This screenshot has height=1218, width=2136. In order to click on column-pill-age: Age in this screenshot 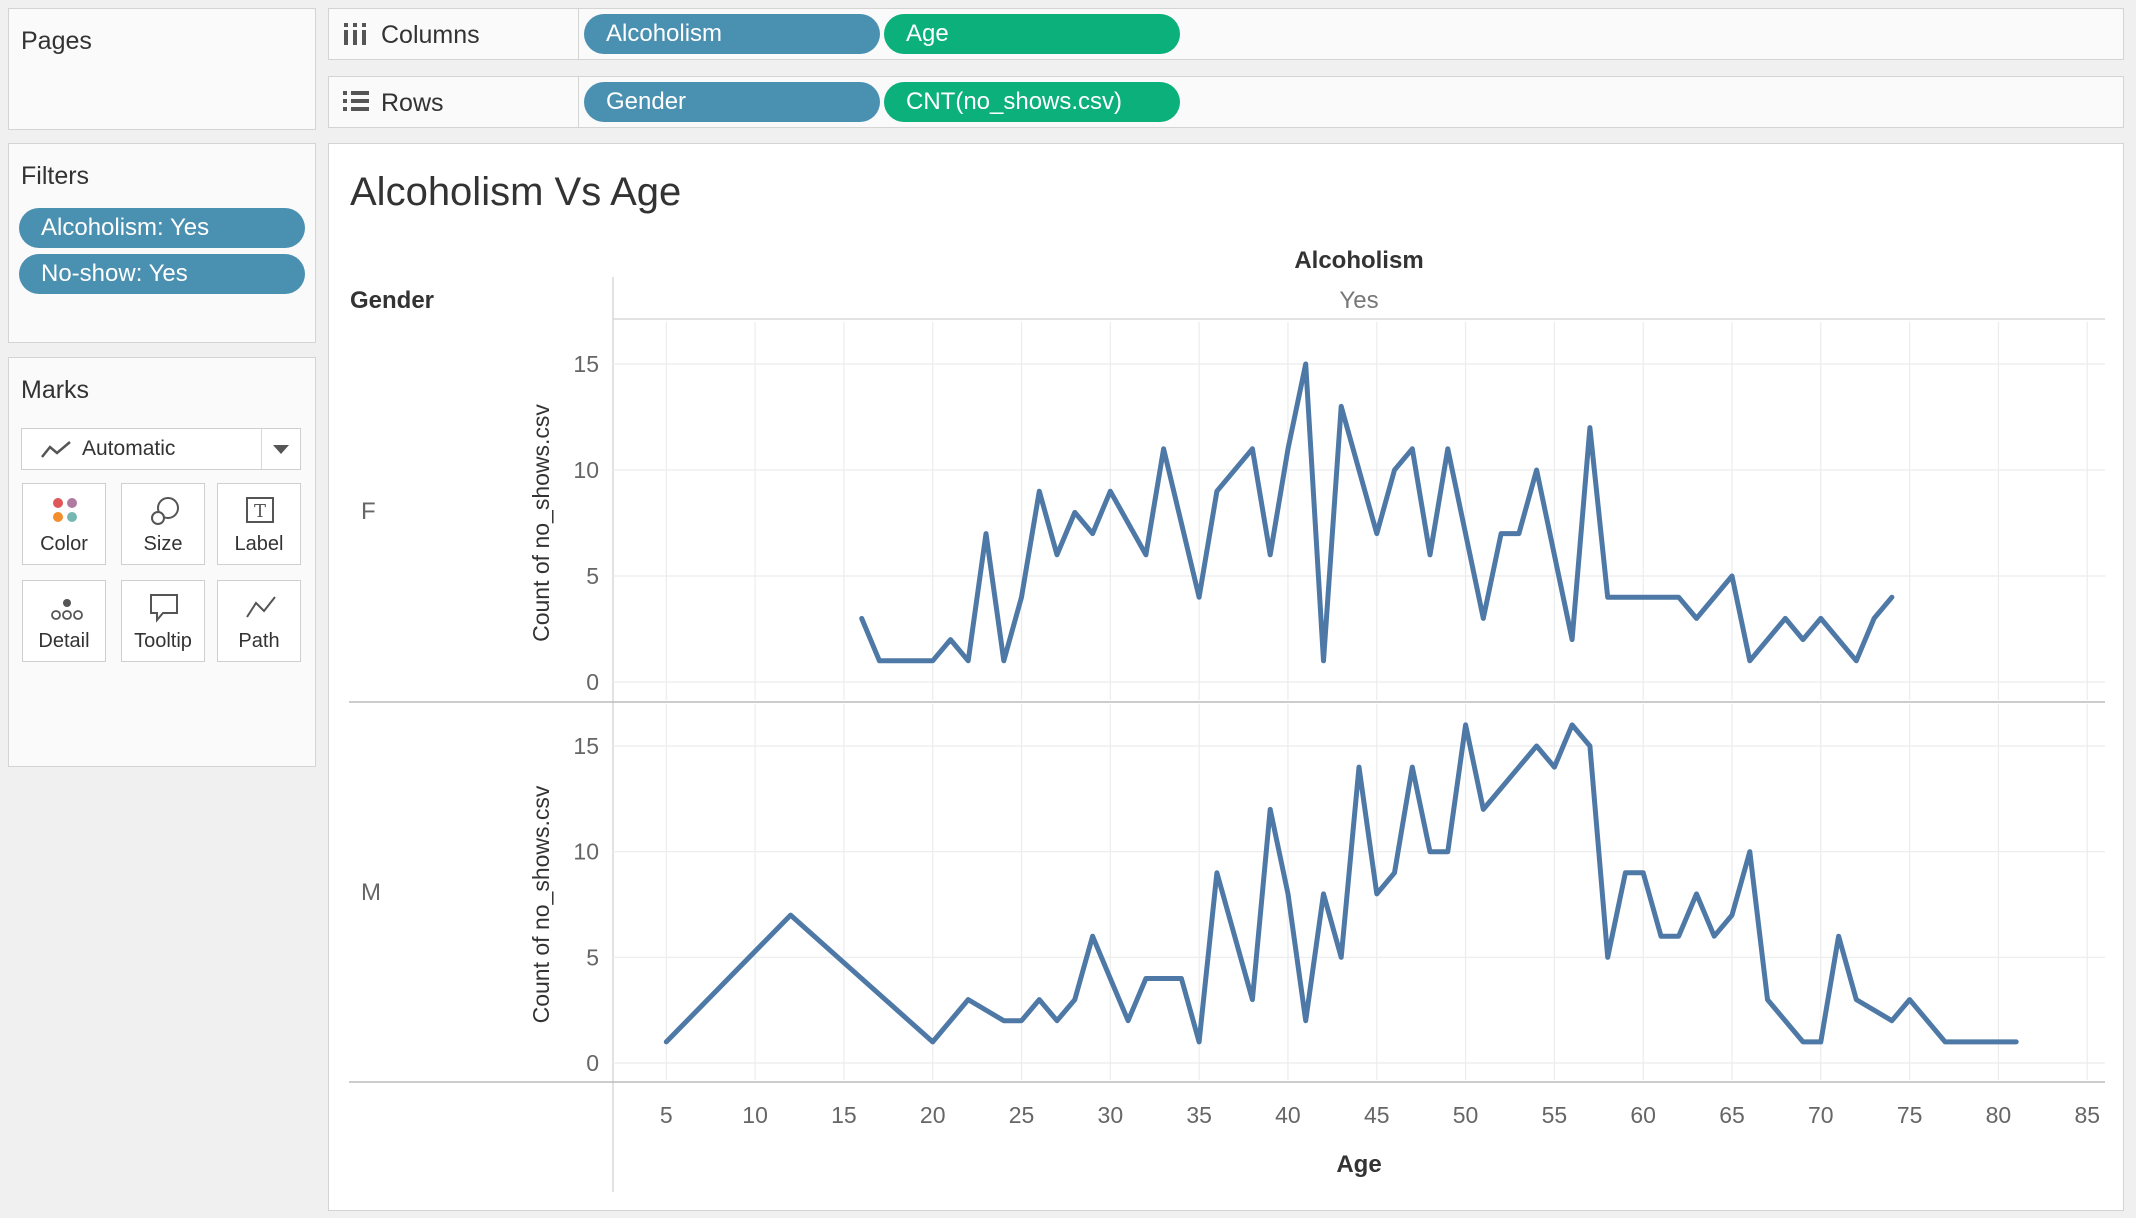, I will do `click(1032, 34)`.